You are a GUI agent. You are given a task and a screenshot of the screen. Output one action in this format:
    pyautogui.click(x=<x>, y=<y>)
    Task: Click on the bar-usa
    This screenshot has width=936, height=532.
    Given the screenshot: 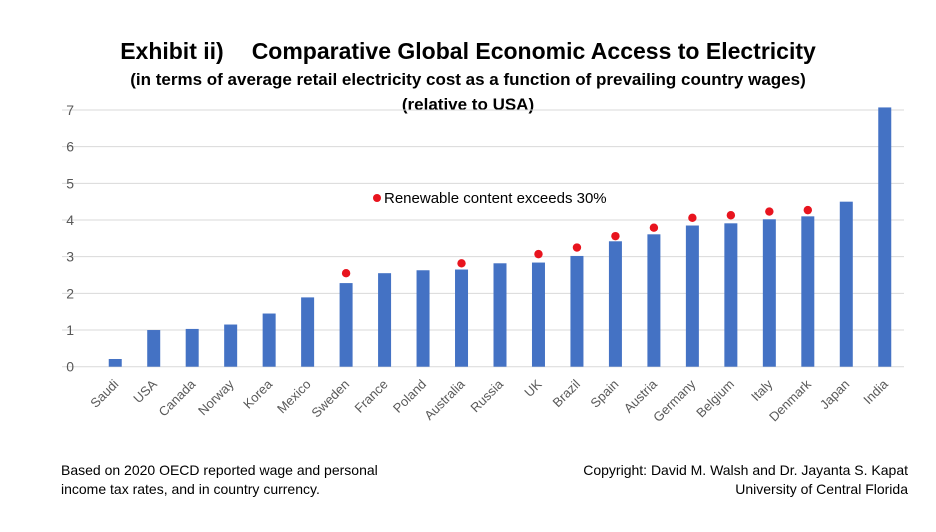 What is the action you would take?
    pyautogui.click(x=154, y=348)
    